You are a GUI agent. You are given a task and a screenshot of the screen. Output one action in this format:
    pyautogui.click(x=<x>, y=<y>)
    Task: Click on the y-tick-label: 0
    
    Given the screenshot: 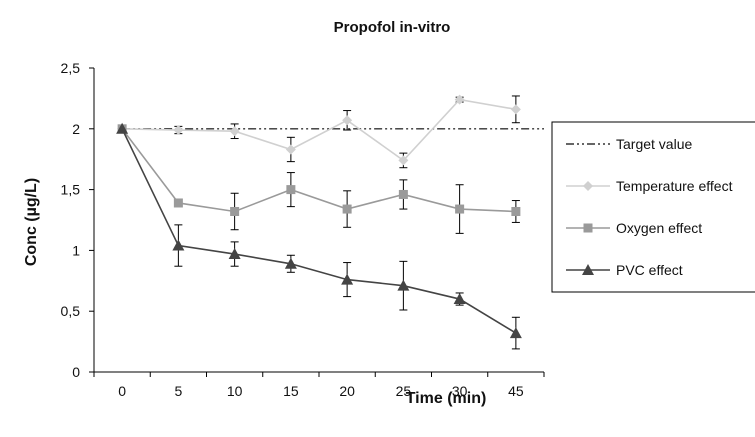 What is the action you would take?
    pyautogui.click(x=76, y=372)
    